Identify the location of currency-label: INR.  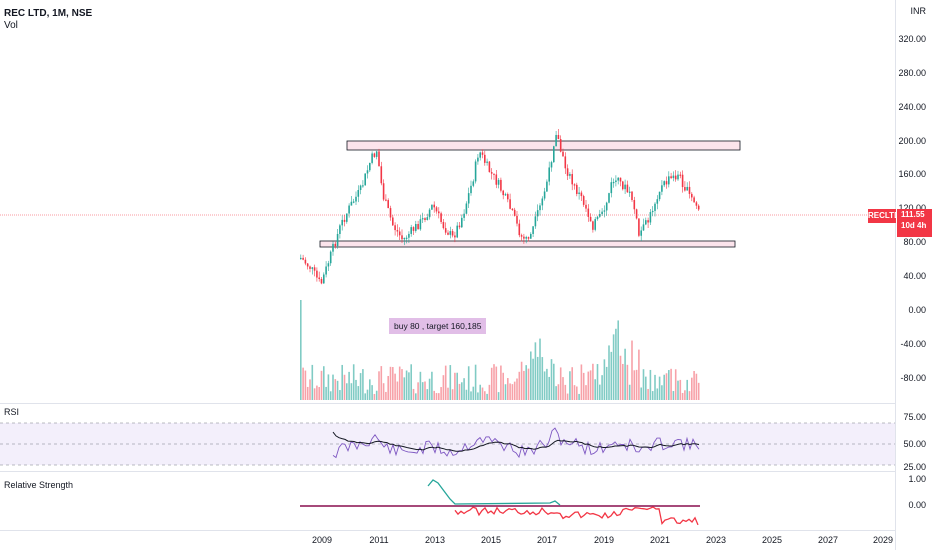
(918, 11).